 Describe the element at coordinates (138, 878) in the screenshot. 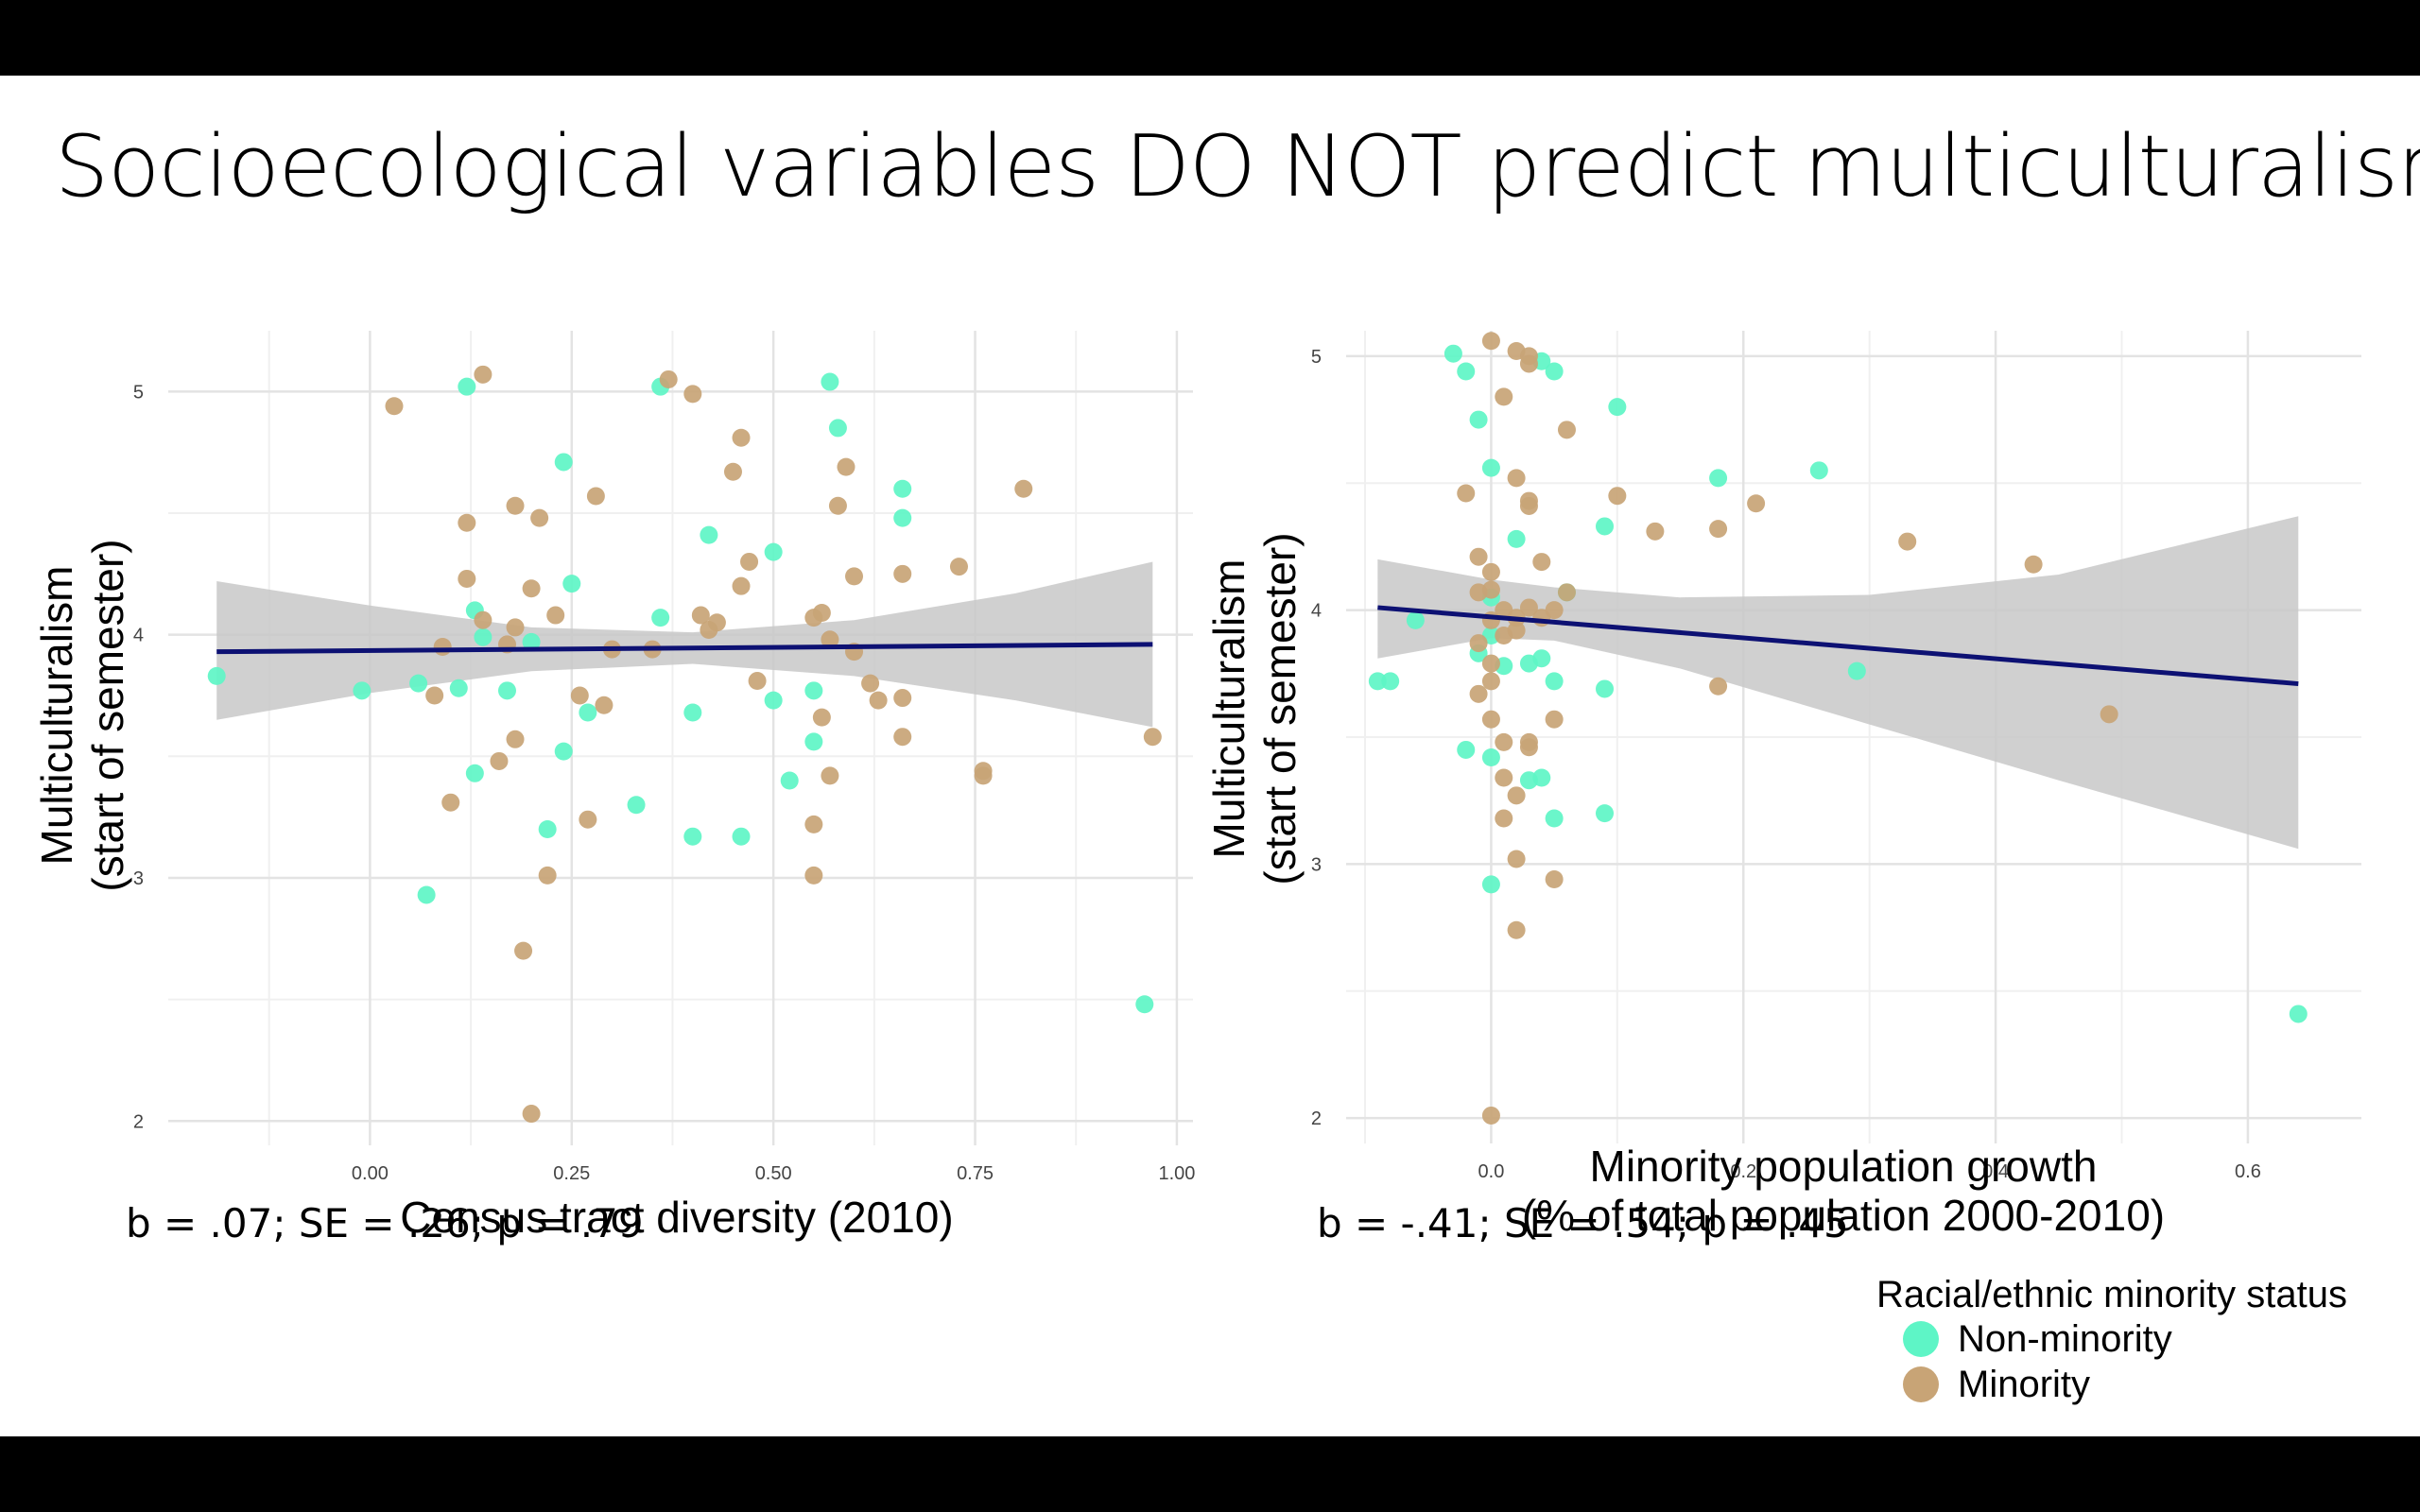

I see `left-y-tick-label: 3` at that location.